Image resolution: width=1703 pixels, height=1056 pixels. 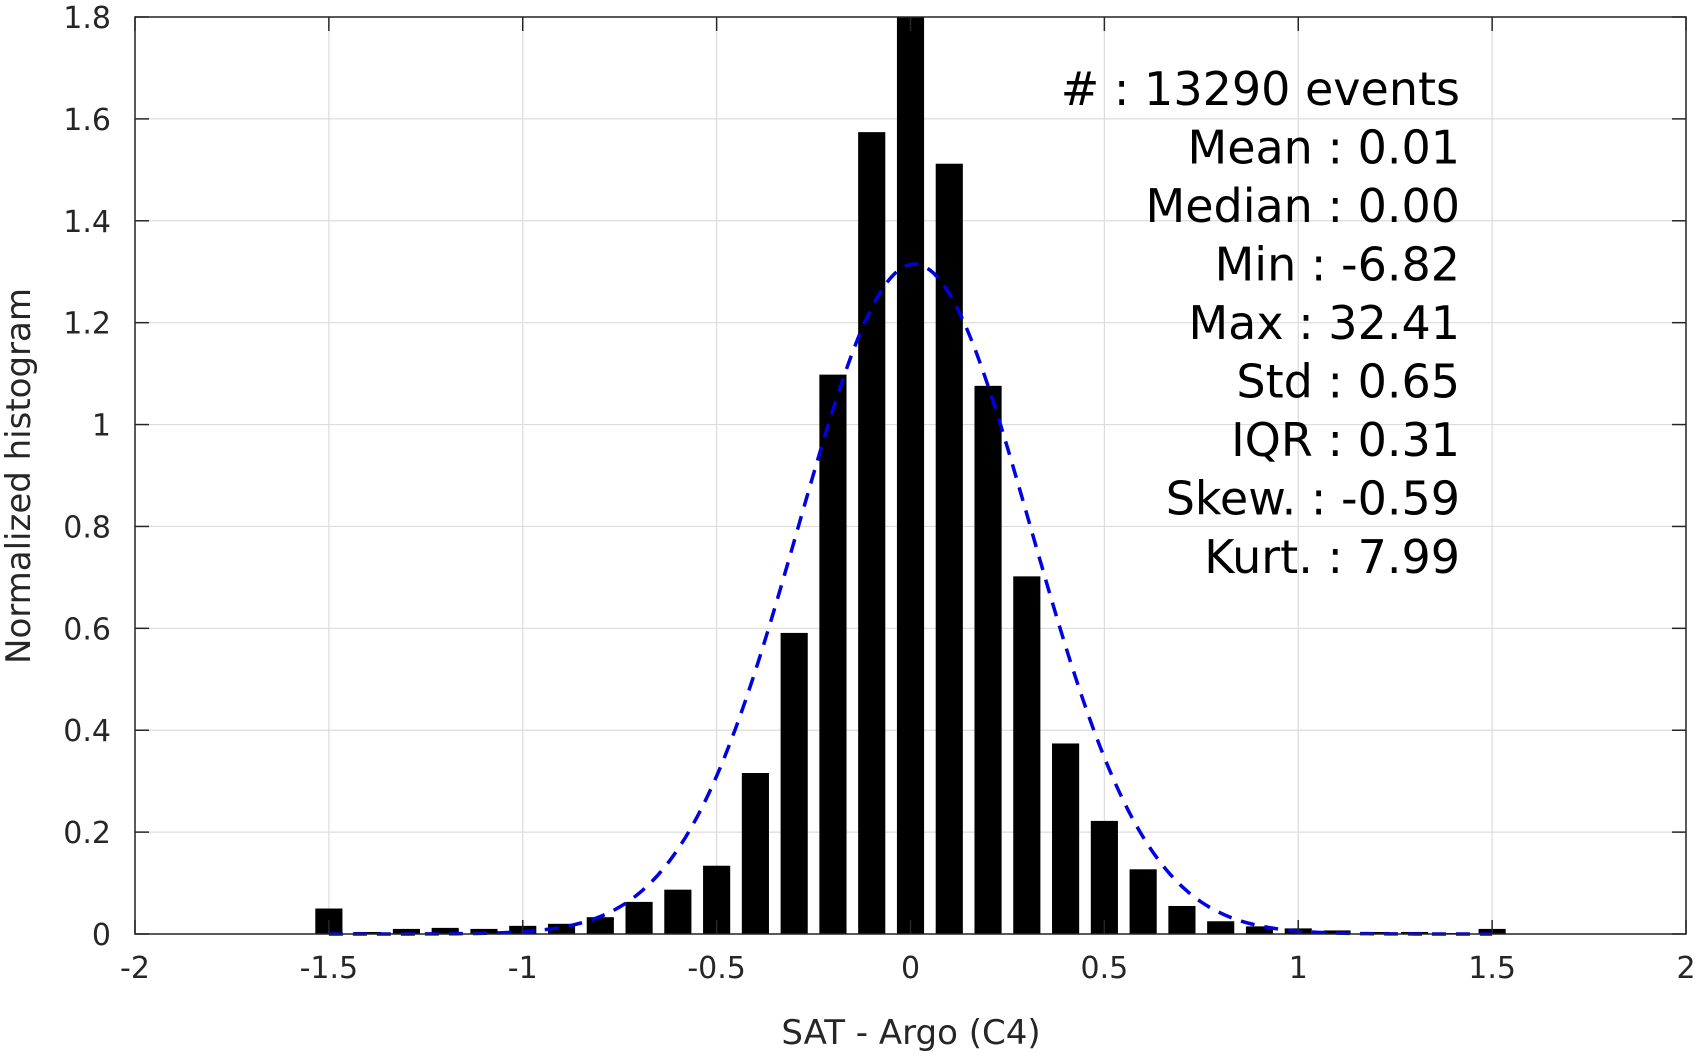 I want to click on stat-row: Skew. : -0.59, so click(x=1313, y=499).